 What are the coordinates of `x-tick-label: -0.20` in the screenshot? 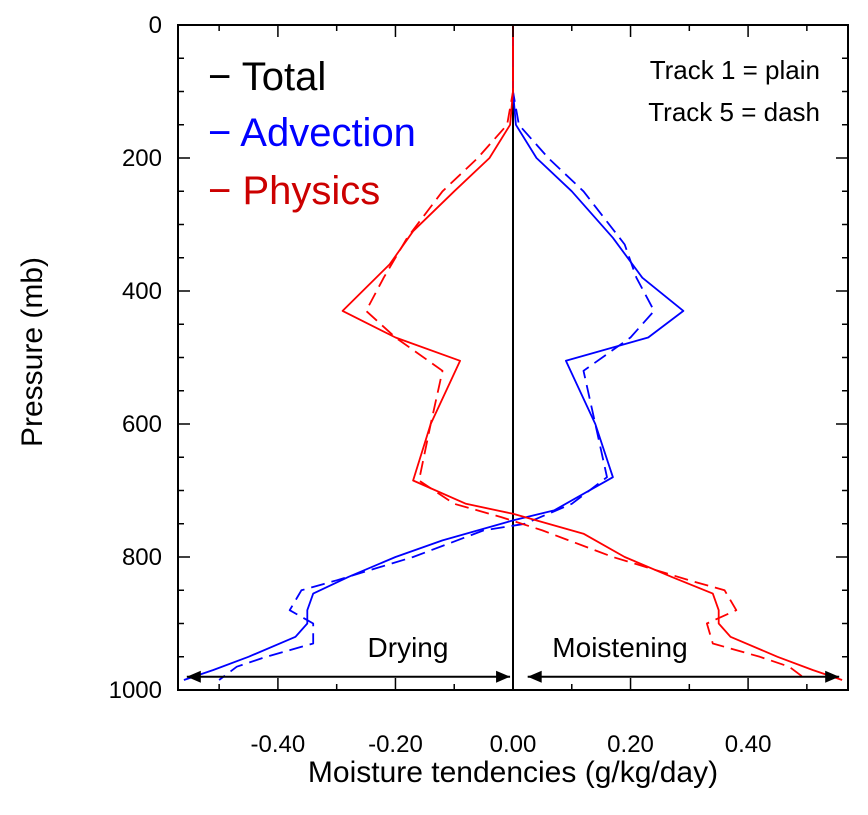 It's located at (395, 744).